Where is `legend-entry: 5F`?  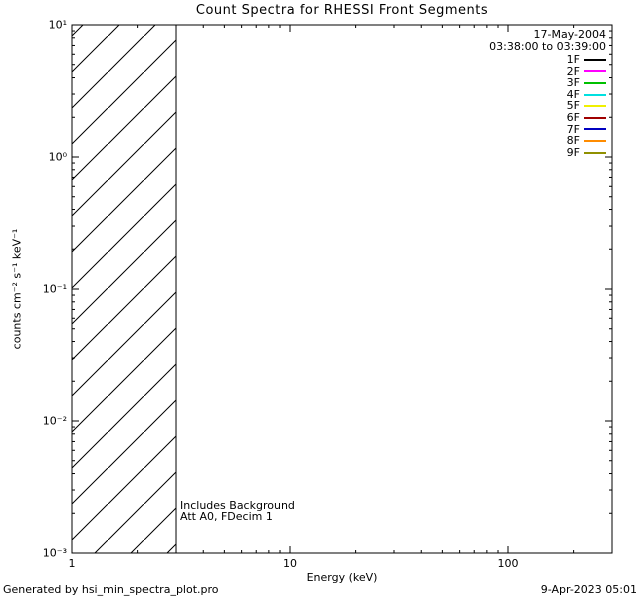
legend-entry: 5F is located at coordinates (547, 106).